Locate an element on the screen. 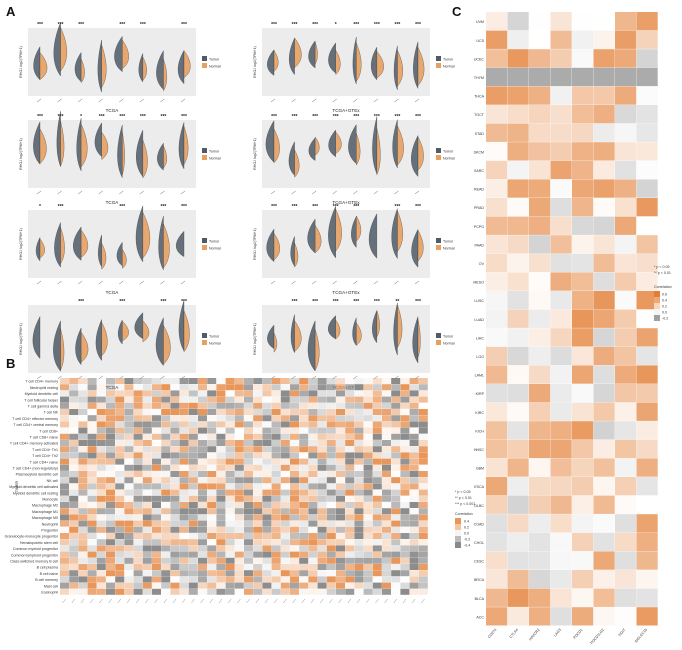 This screenshot has width=682, height=650. heatmap-row-label: KIRP is located at coordinates (480, 394).